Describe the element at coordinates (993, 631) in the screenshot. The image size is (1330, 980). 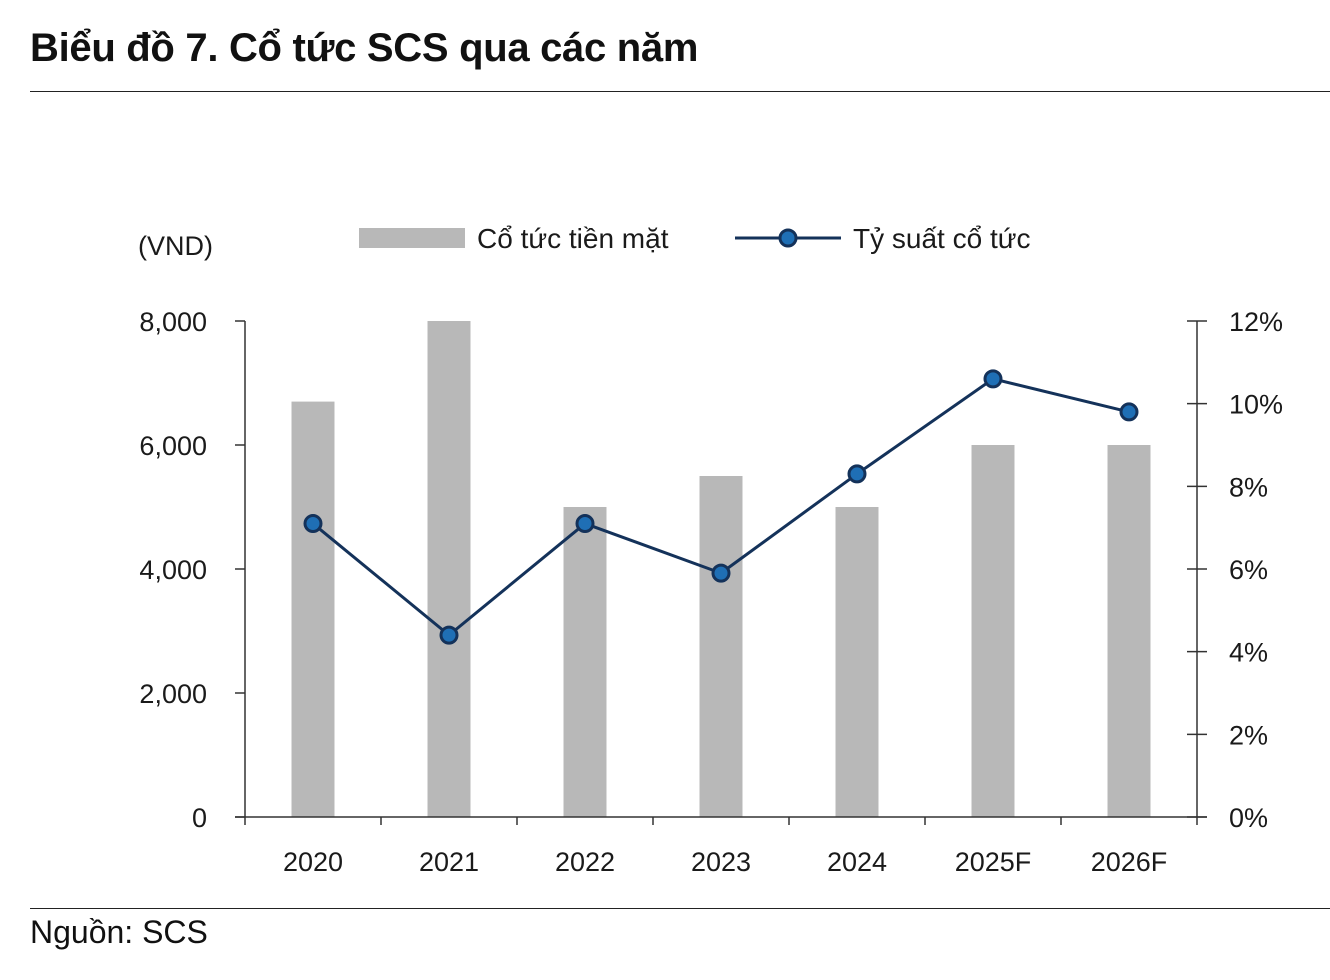
I see `bar-2025F` at that location.